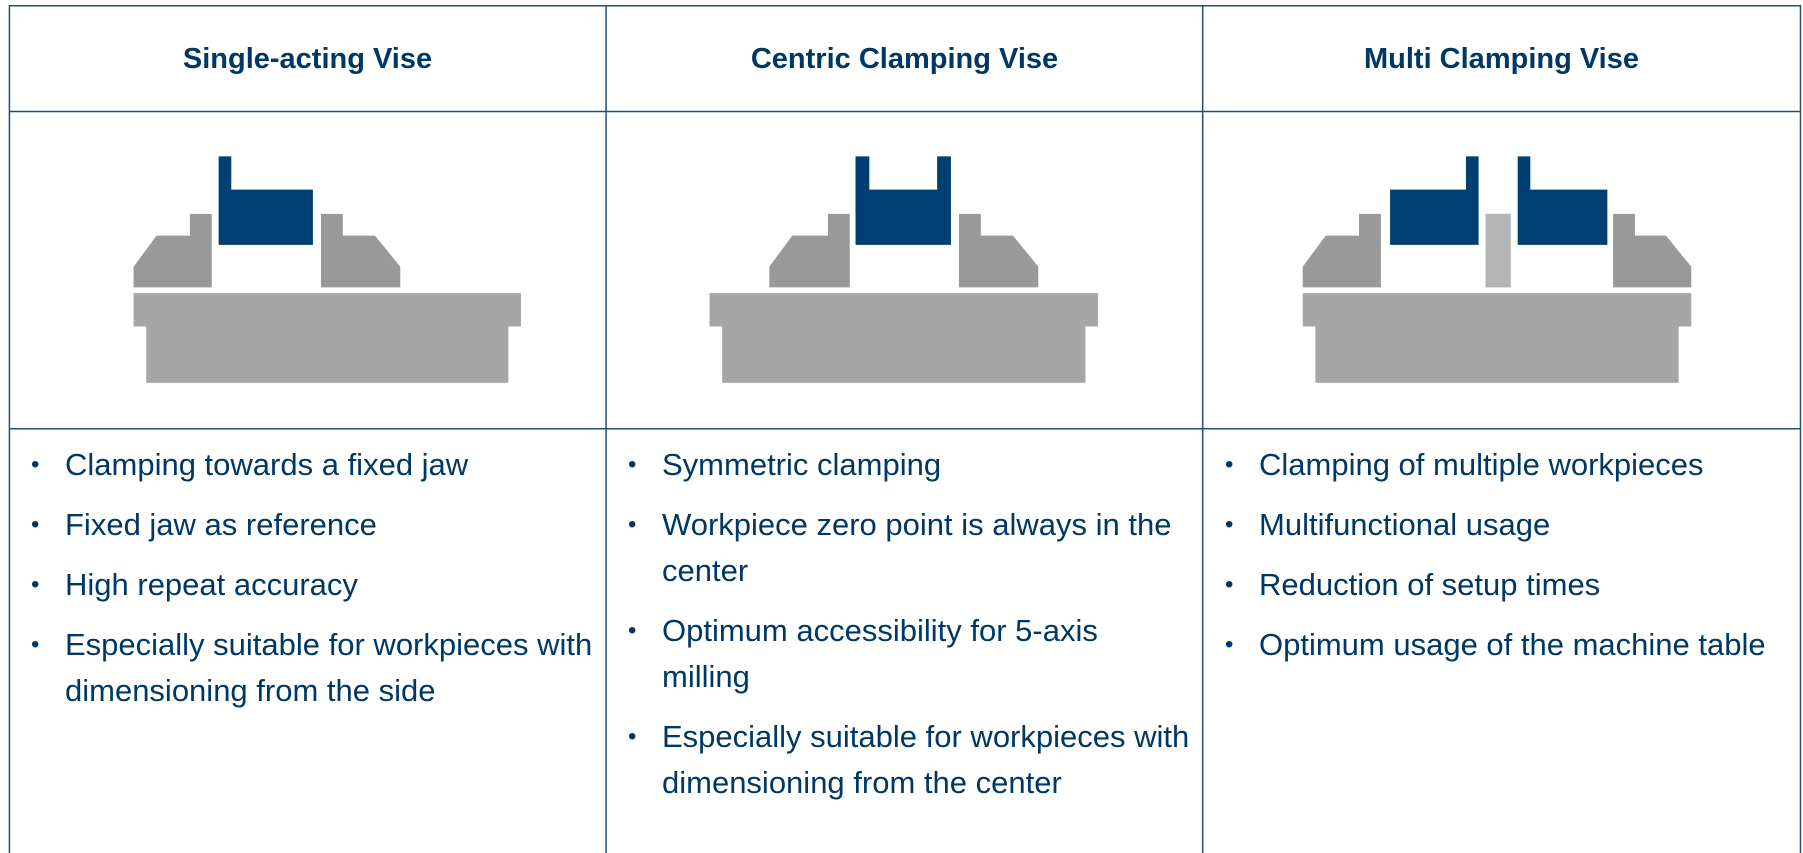  I want to click on multi-vise-diagram, so click(1497, 269).